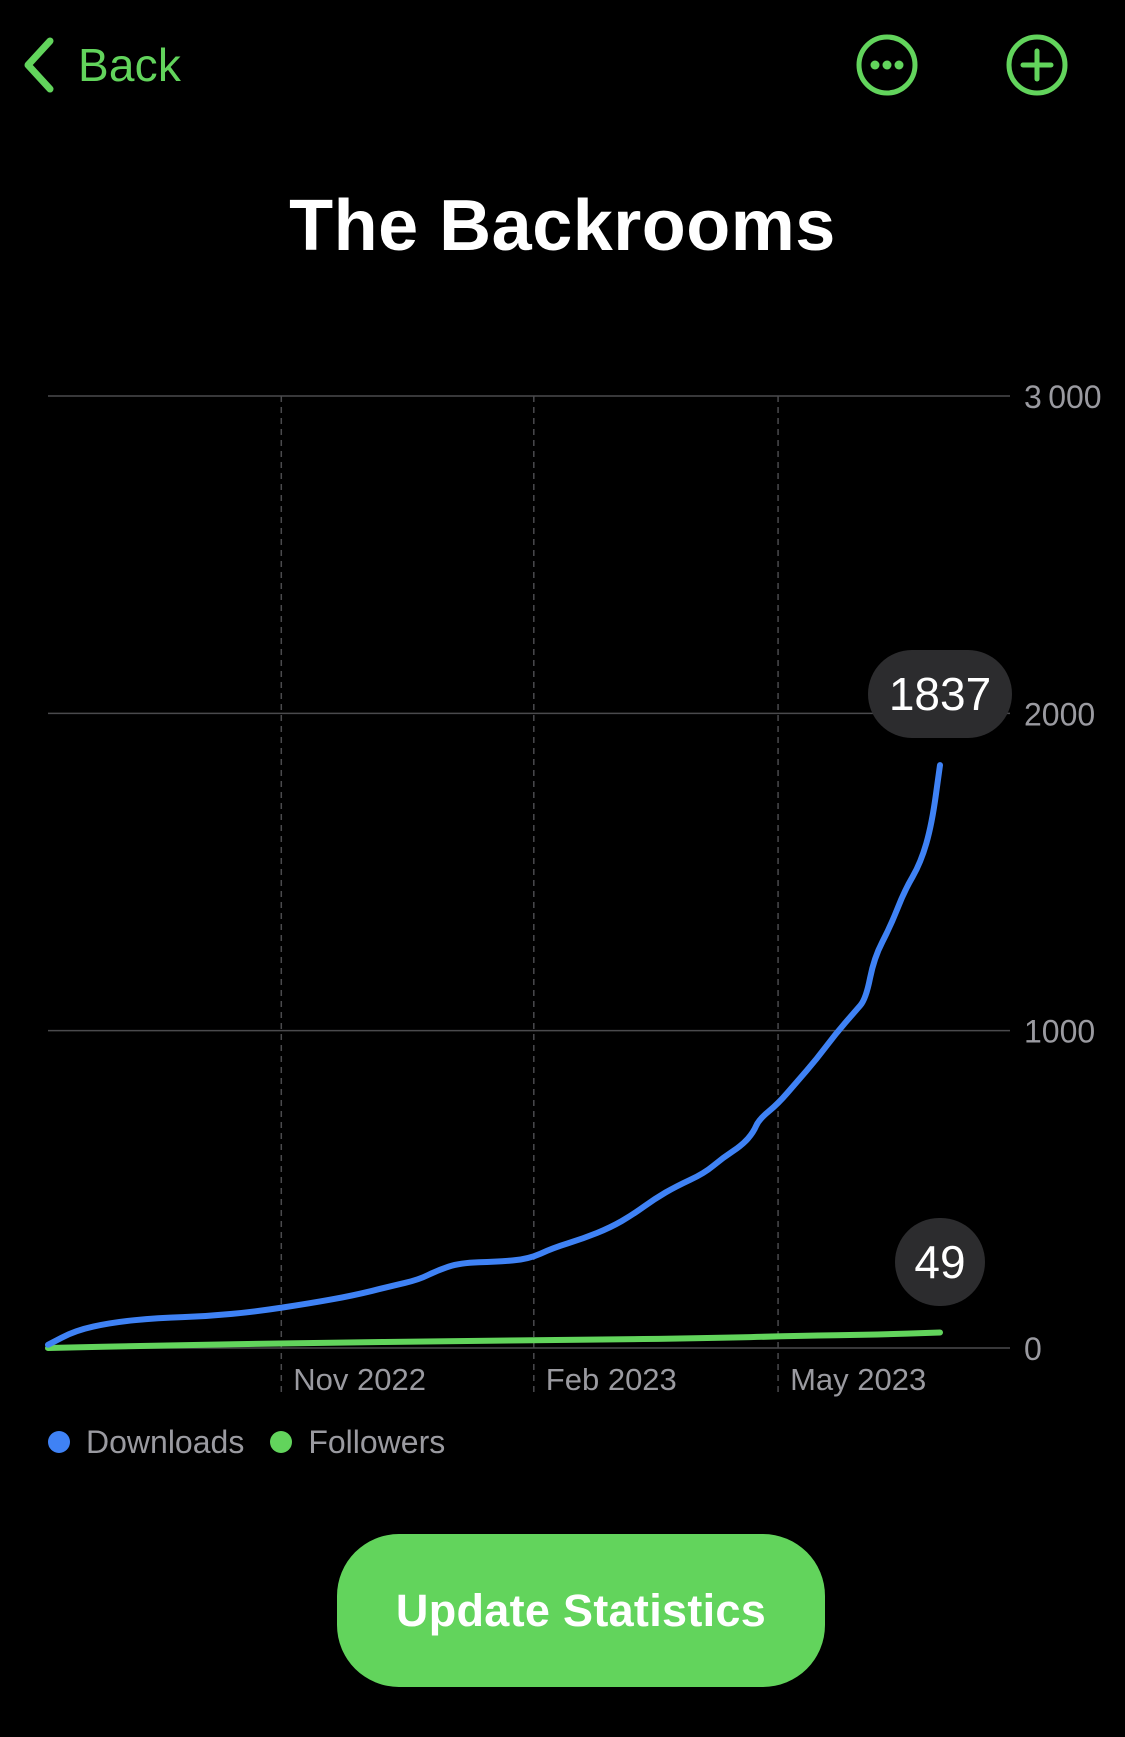  I want to click on followers-value-bubble, so click(940, 1262).